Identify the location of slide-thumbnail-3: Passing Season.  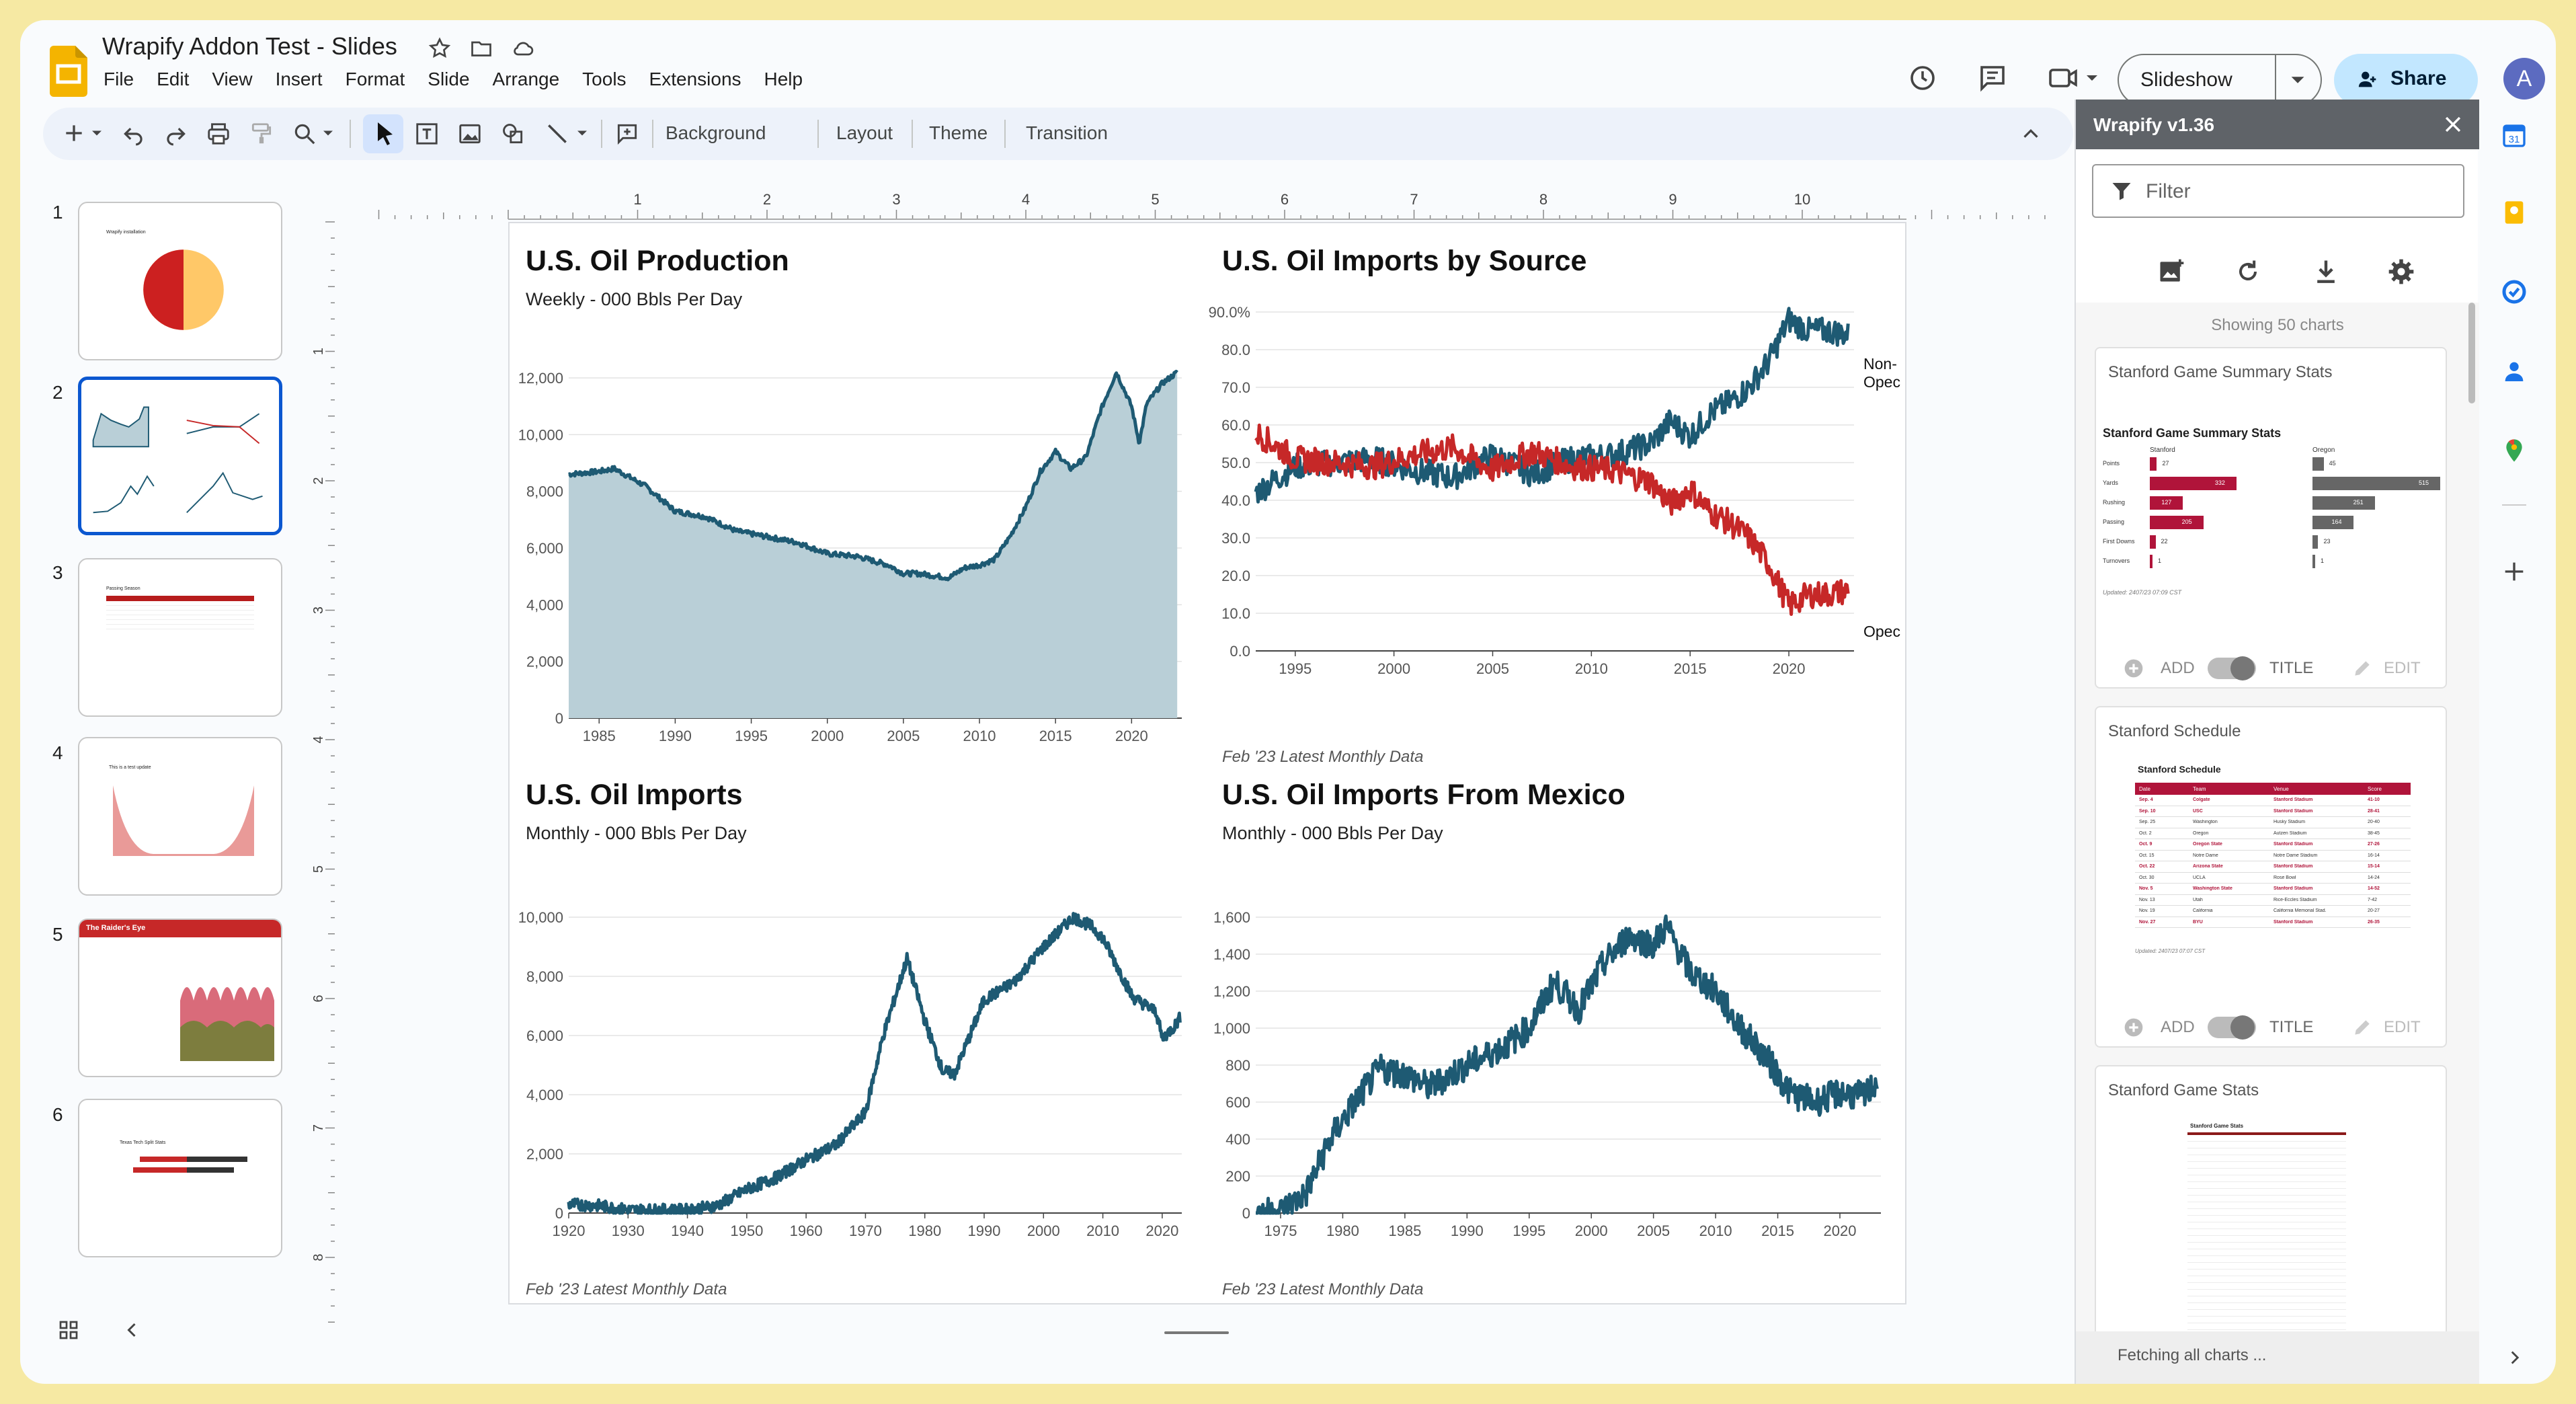
(180, 637).